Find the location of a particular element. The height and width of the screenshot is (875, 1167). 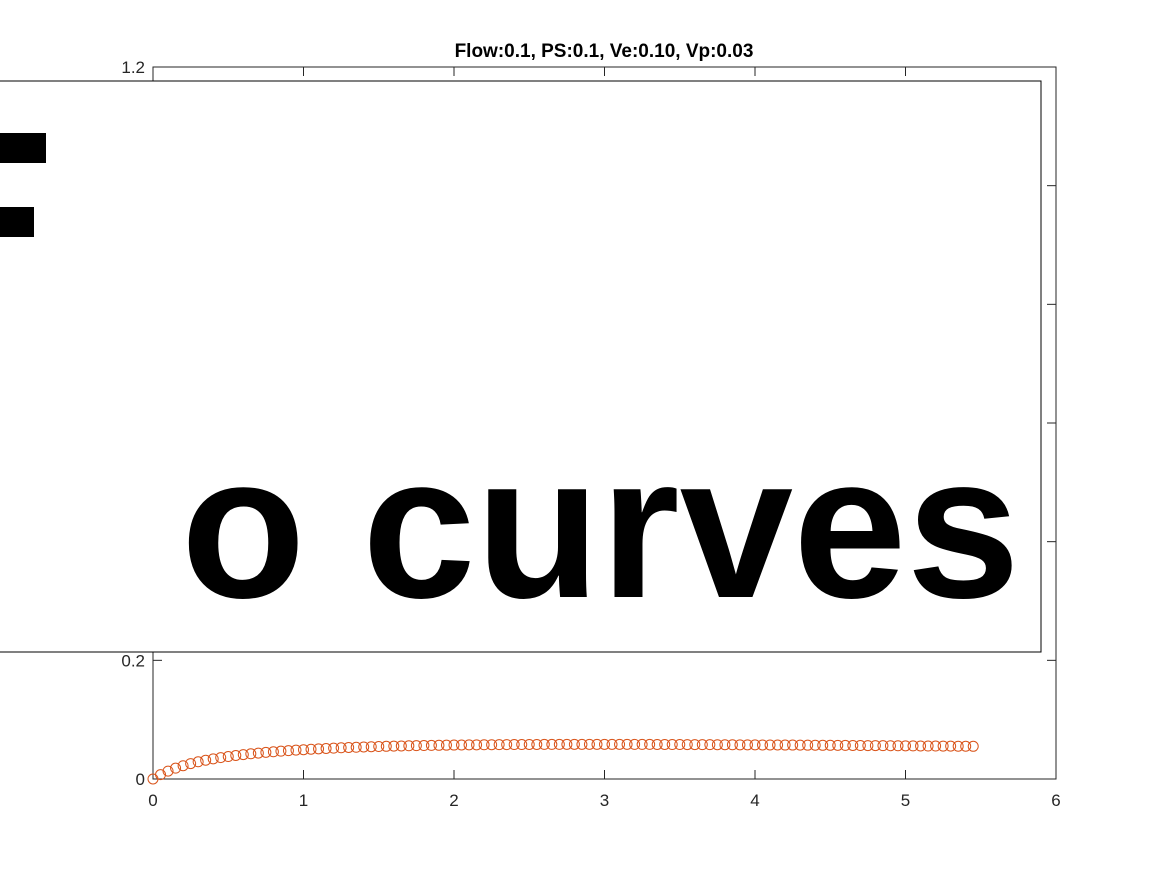

x-tick-label: 6 is located at coordinates (1055, 800).